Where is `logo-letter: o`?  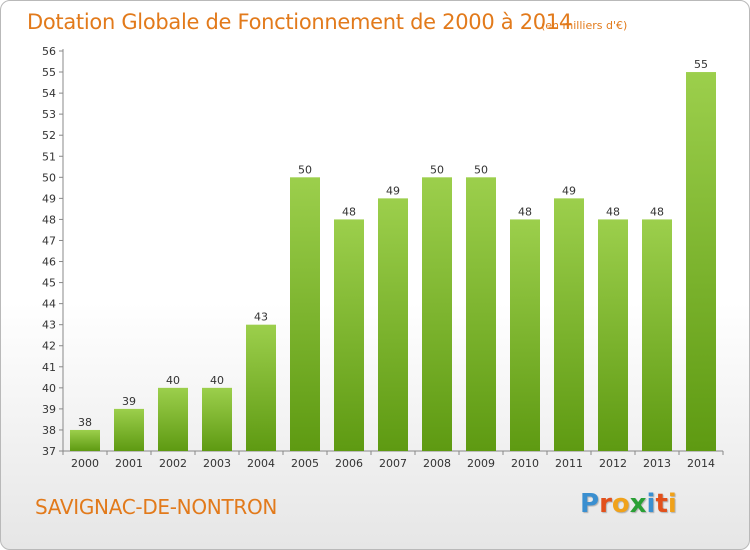 logo-letter: o is located at coordinates (620, 504).